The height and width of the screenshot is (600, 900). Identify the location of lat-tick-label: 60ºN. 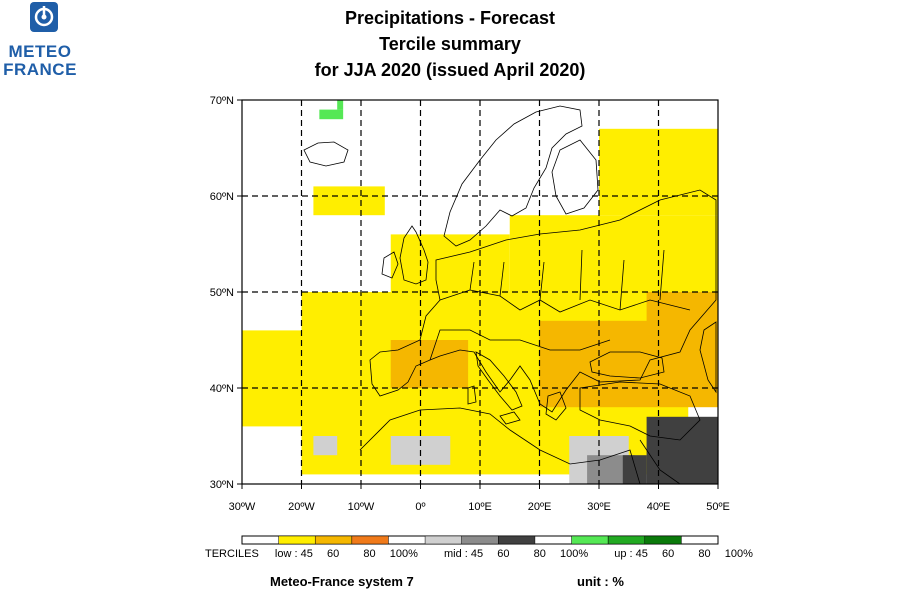
(222, 197).